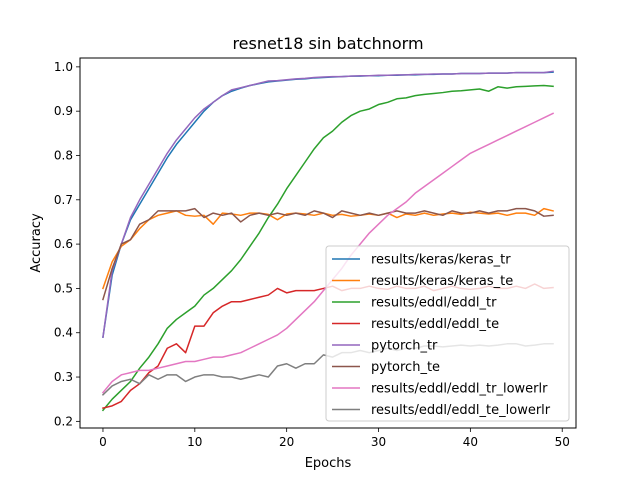 The width and height of the screenshot is (640, 480). I want to click on y-axis: 0.2 0.3 0.4 0.5 0.6 0.7 0.8 0.9 1.0, so click(67, 244).